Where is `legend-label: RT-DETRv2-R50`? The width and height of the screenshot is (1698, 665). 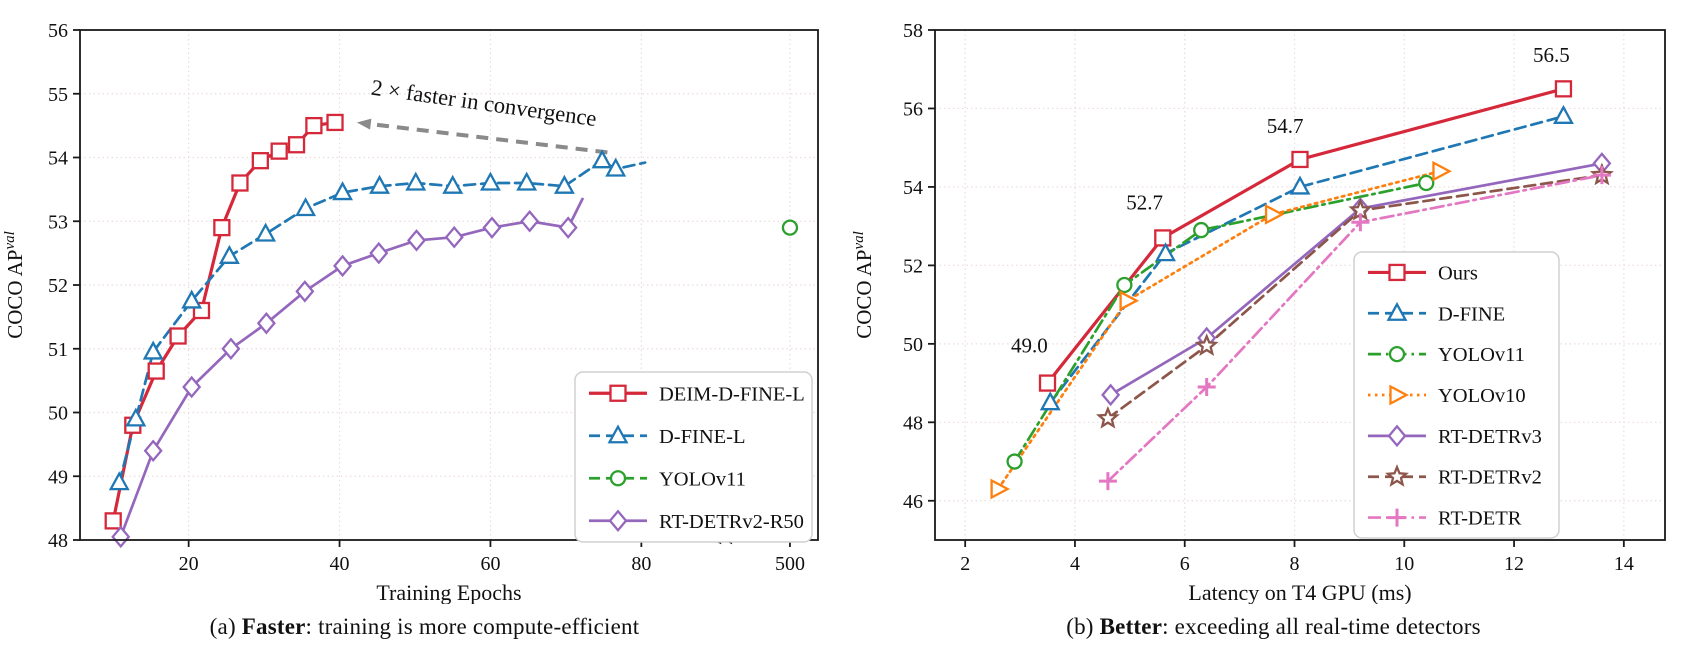 legend-label: RT-DETRv2-R50 is located at coordinates (731, 522).